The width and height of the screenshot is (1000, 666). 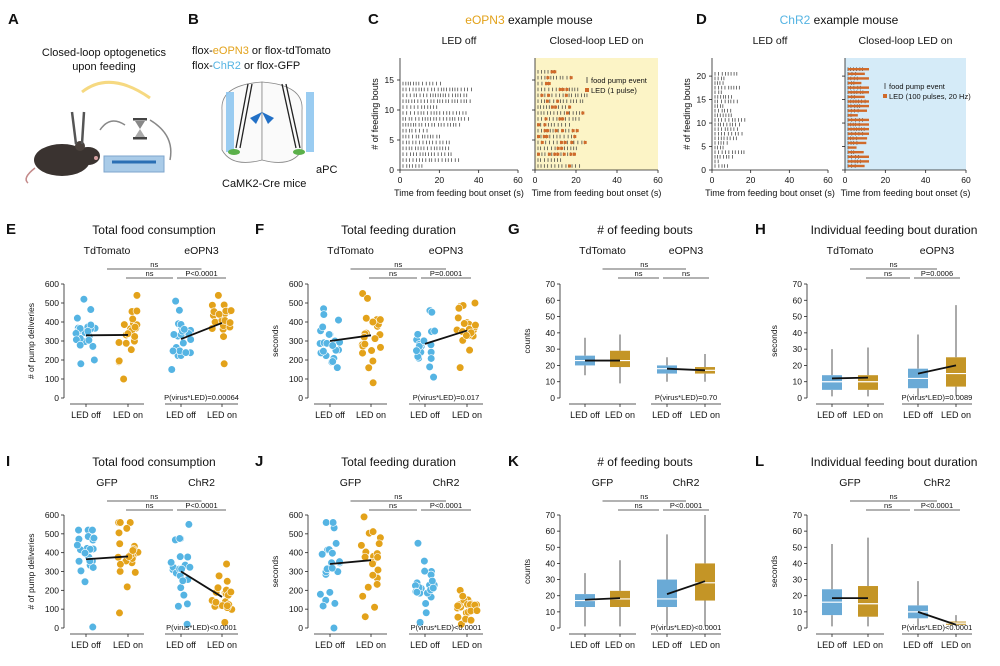 I want to click on ytick-label-l: 20, so click(x=798, y=596).